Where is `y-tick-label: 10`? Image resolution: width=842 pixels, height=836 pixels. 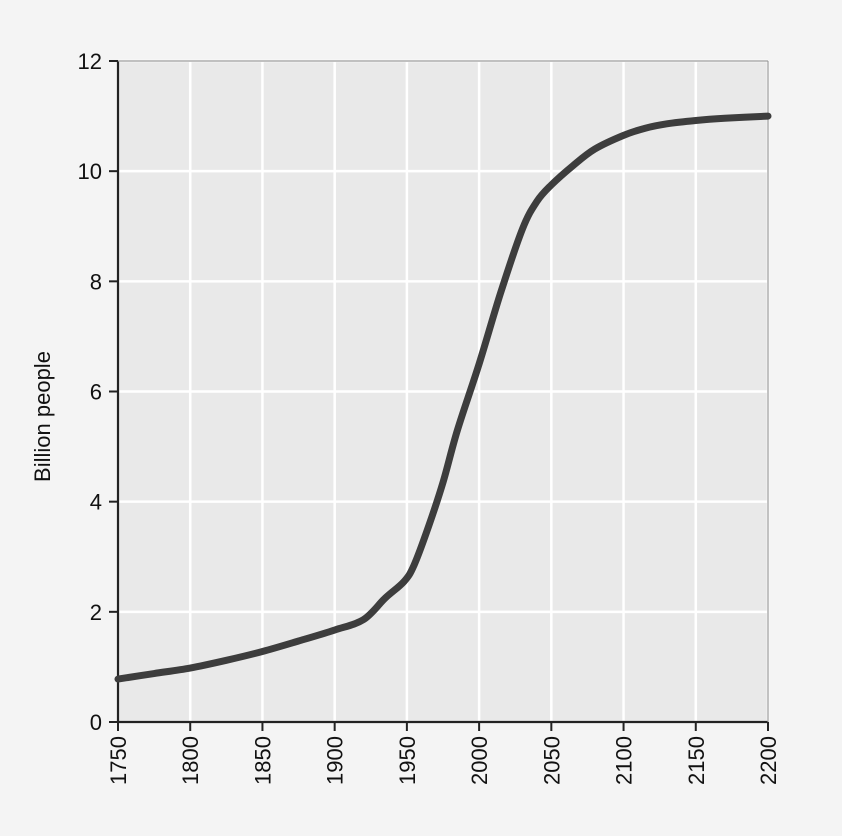 y-tick-label: 10 is located at coordinates (90, 171).